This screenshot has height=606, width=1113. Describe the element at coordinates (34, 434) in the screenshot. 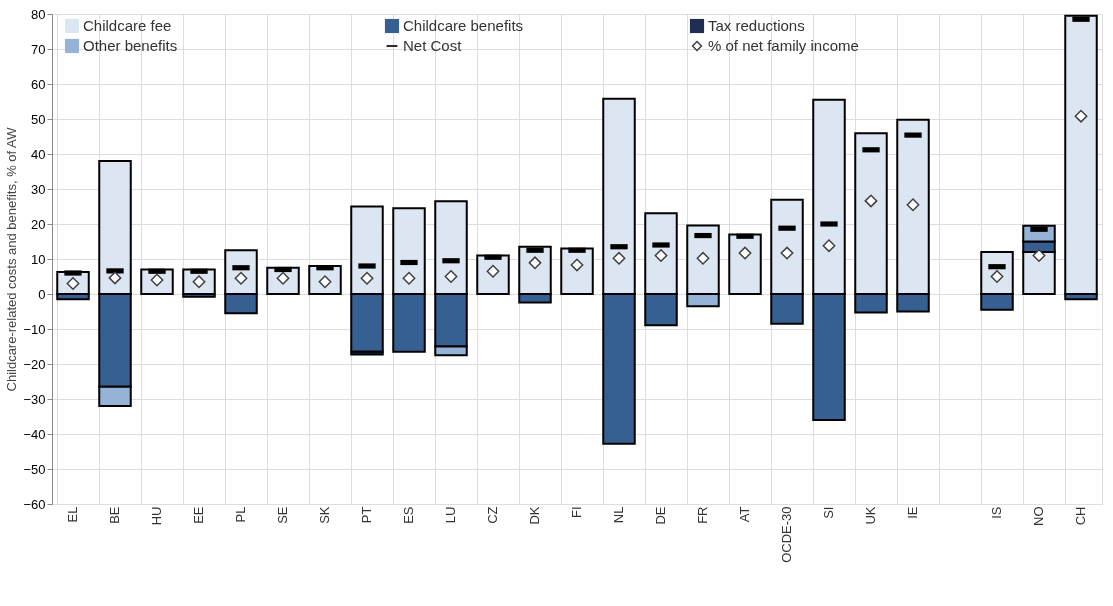

I see `y-tick-label: −40` at that location.